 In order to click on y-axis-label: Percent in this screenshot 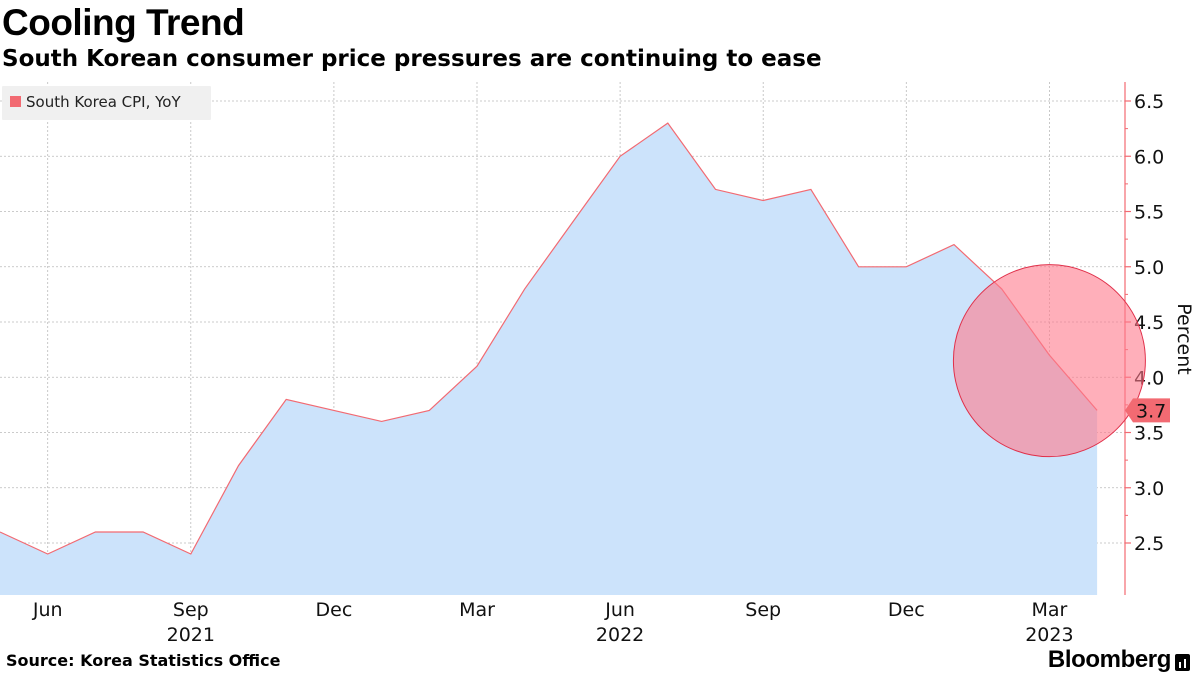, I will do `click(1184, 339)`.